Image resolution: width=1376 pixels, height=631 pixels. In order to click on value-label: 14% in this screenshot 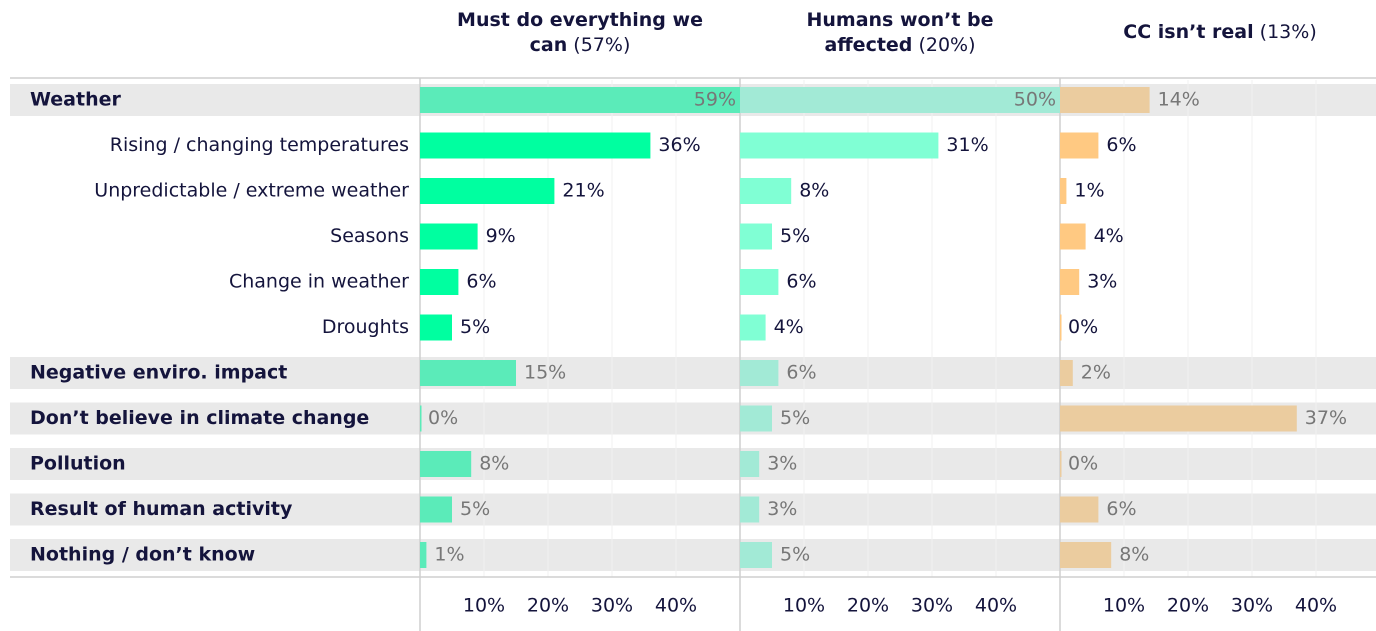, I will do `click(1179, 100)`.